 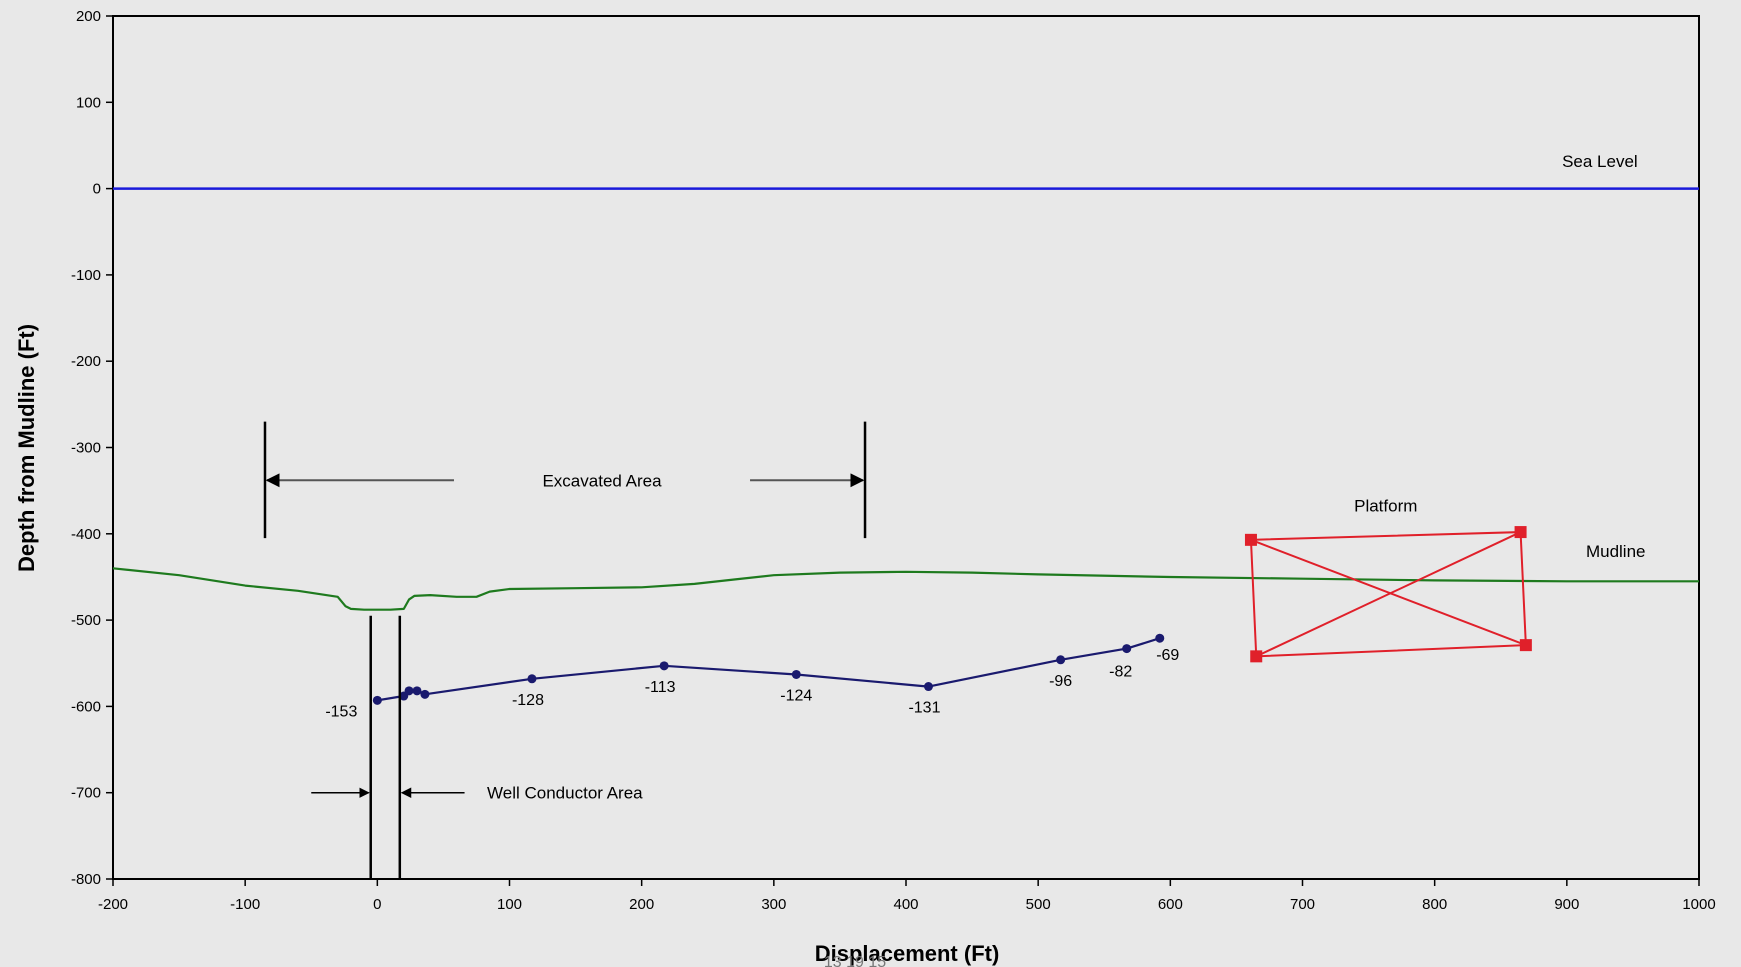 I want to click on x-tick-label: 200, so click(x=641, y=904).